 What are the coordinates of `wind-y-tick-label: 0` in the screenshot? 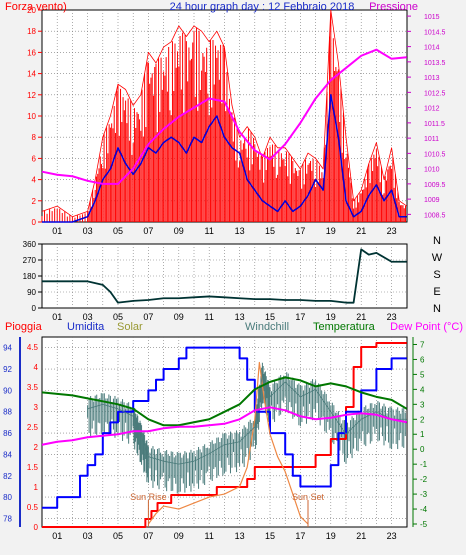 It's located at (34, 222).